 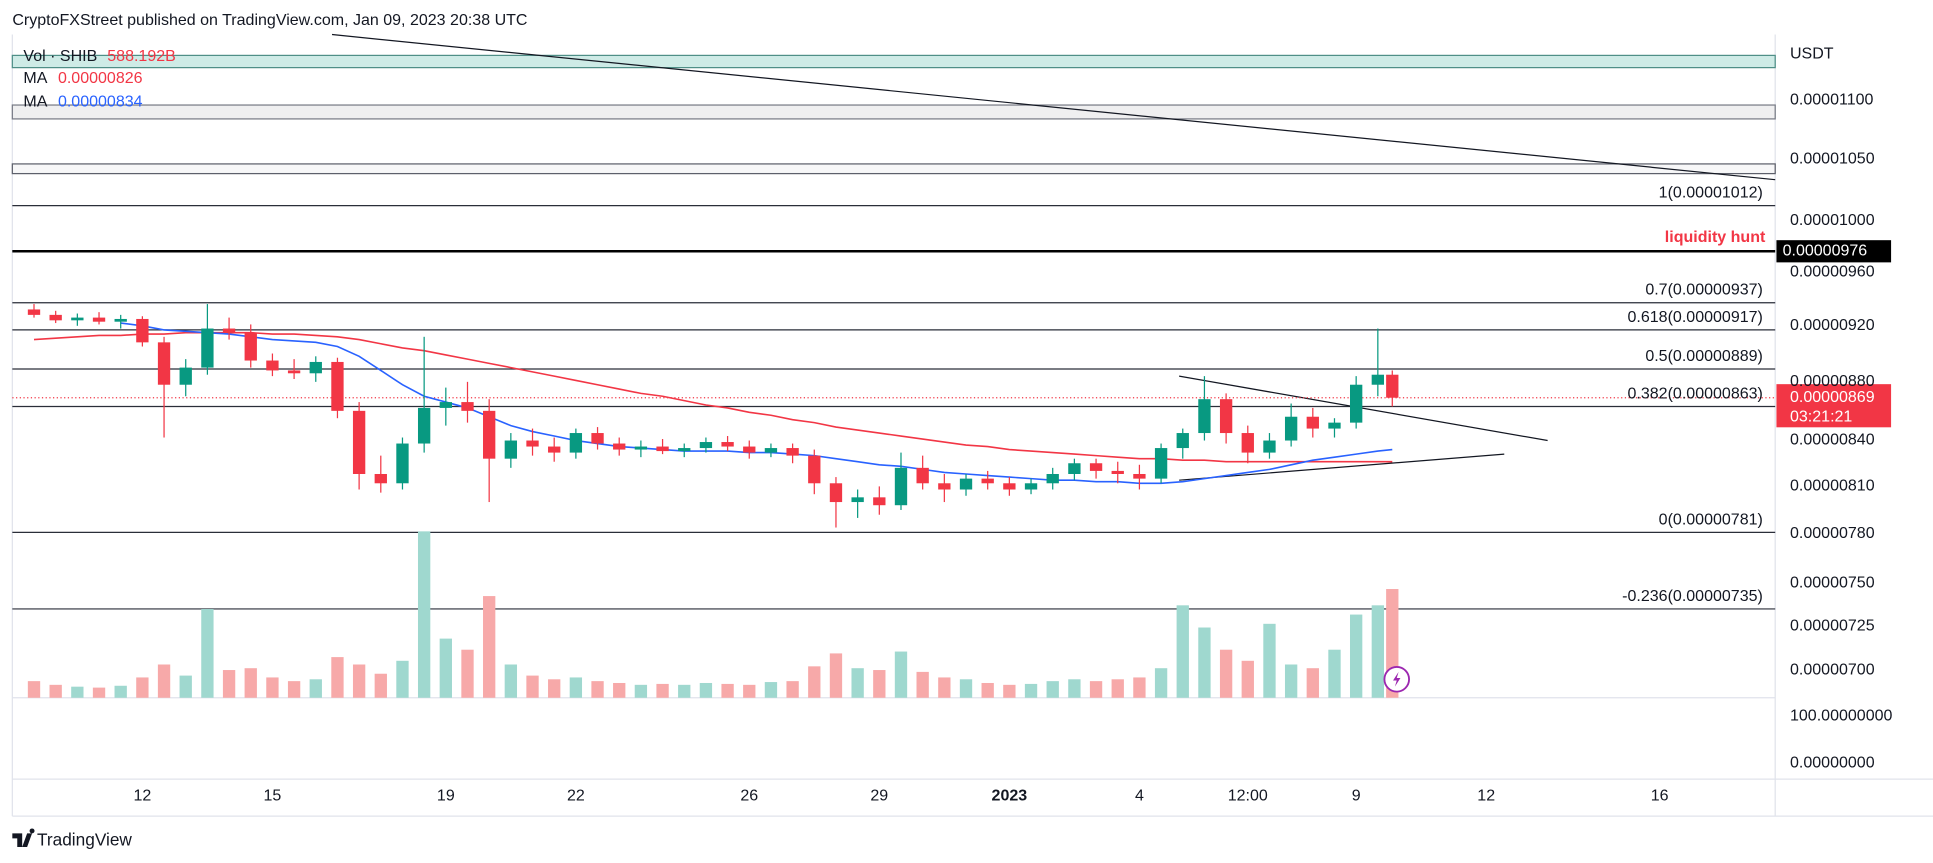 I want to click on y-tick-label: 0.00001050, so click(x=1832, y=158).